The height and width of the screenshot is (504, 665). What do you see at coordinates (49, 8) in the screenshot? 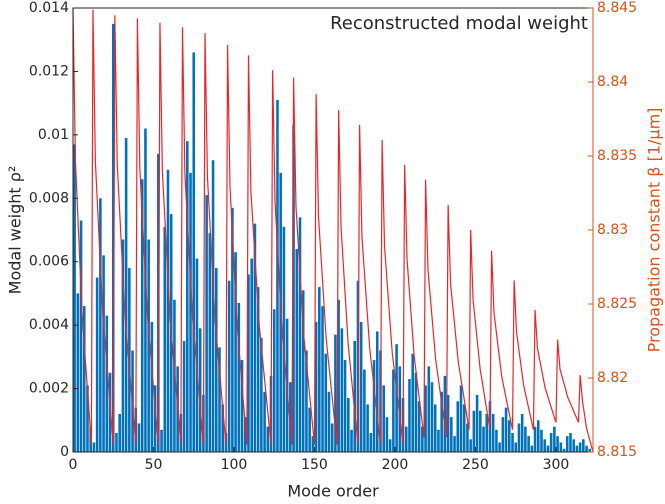
I see `y-tick-label: 0.014` at bounding box center [49, 8].